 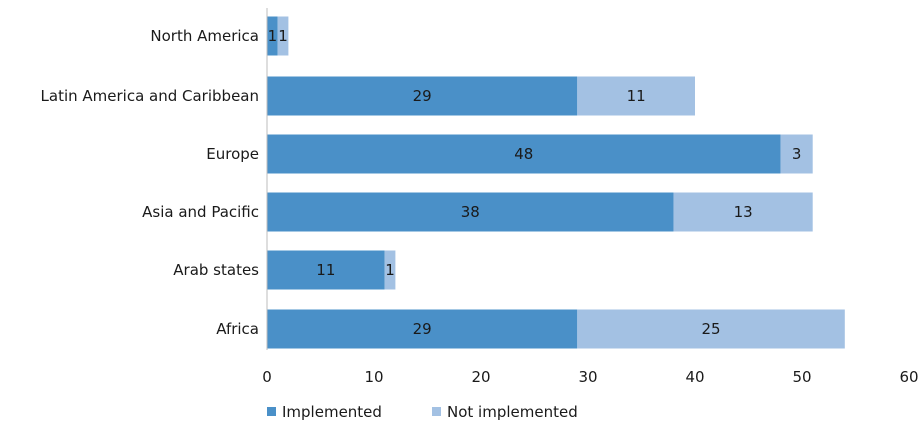 I want to click on data-label-implemented: 1, so click(x=273, y=36).